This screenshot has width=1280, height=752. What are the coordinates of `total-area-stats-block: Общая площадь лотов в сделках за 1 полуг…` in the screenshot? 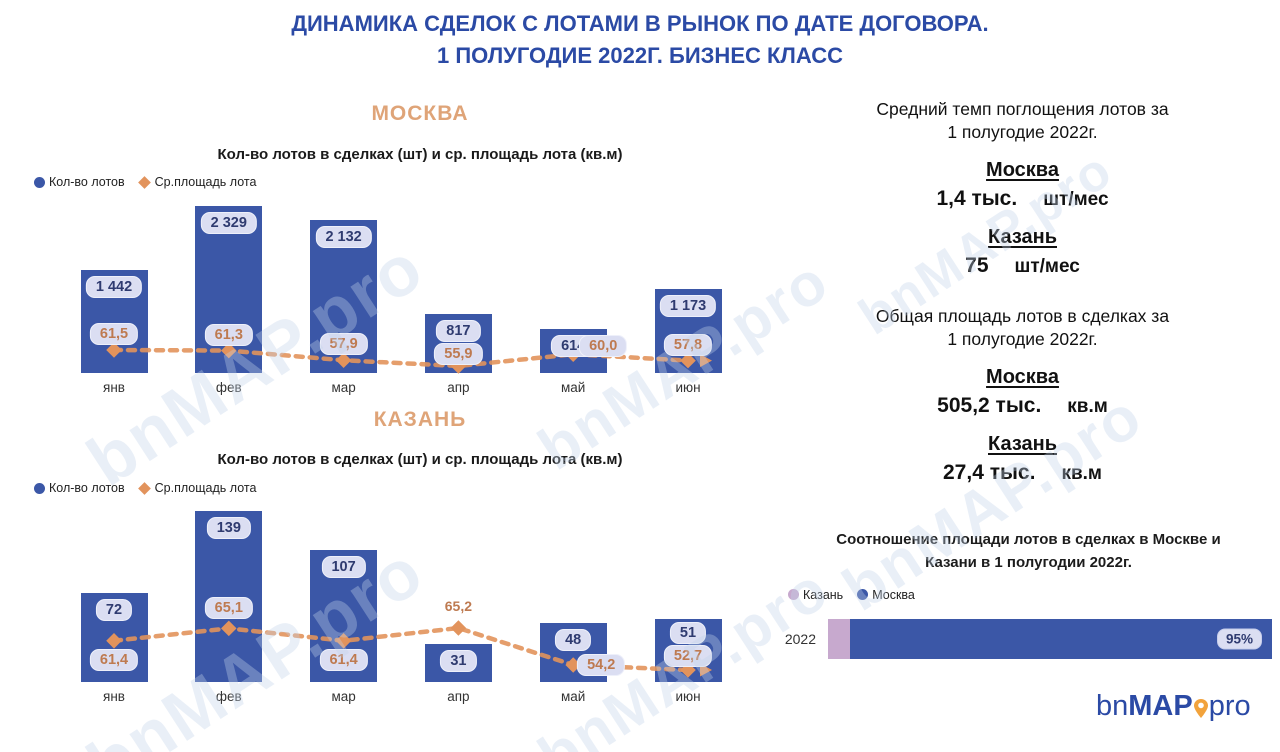 It's located at (1022, 395).